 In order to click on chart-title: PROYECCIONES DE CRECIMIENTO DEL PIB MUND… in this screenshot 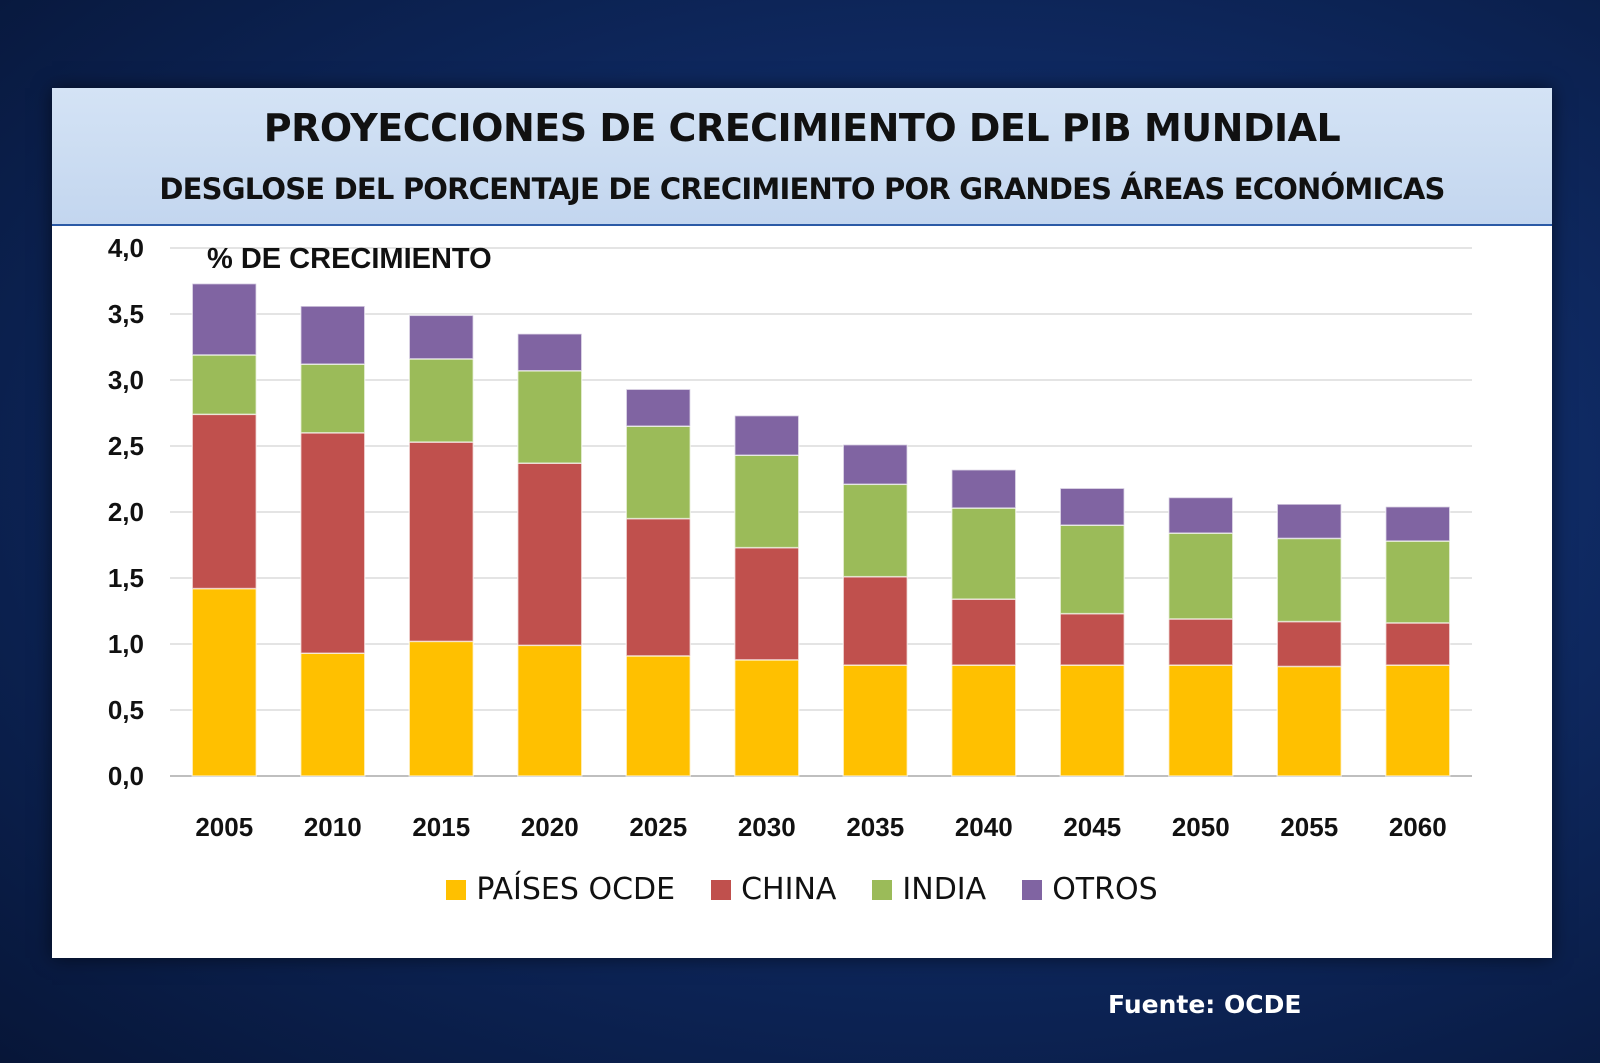, I will do `click(802, 128)`.